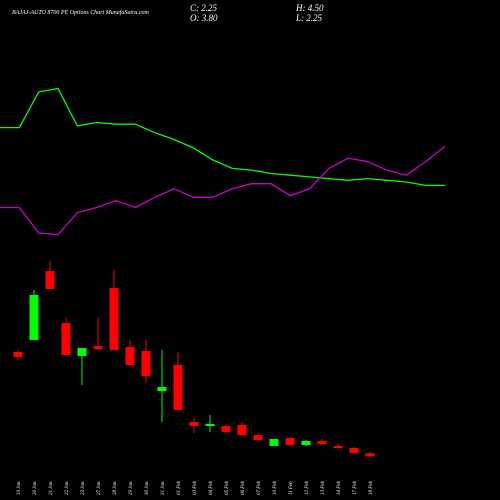 The height and width of the screenshot is (500, 500). I want to click on close-label: C: 2.25, so click(204, 8).